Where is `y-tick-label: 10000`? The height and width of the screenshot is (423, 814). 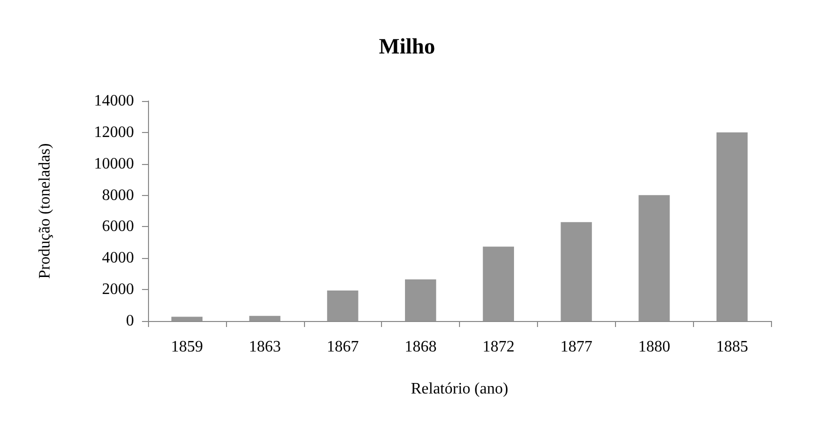
y-tick-label: 10000 is located at coordinates (114, 163).